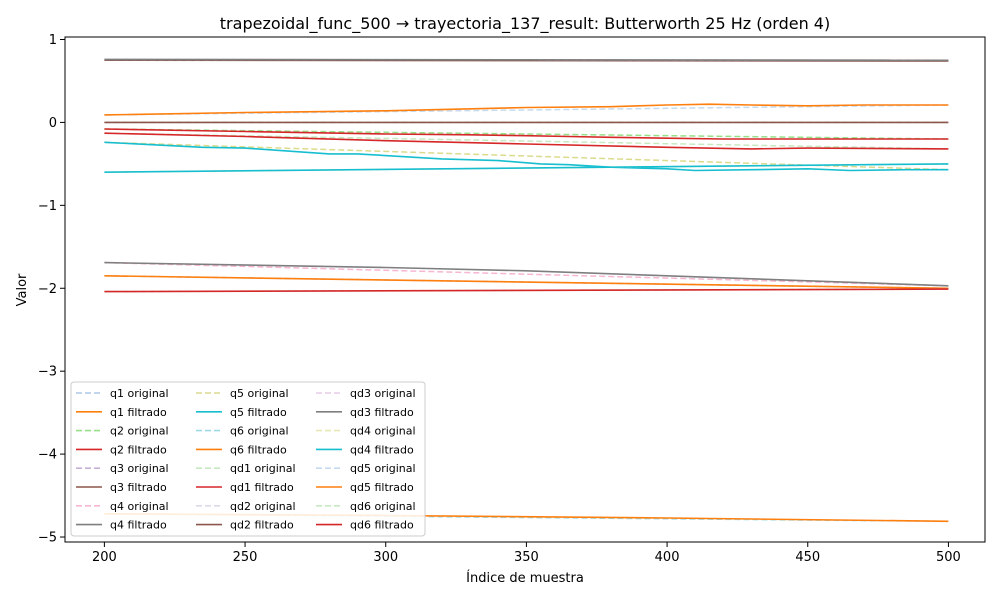  Describe the element at coordinates (53, 123) in the screenshot. I see `y-tick-label: 0` at that location.